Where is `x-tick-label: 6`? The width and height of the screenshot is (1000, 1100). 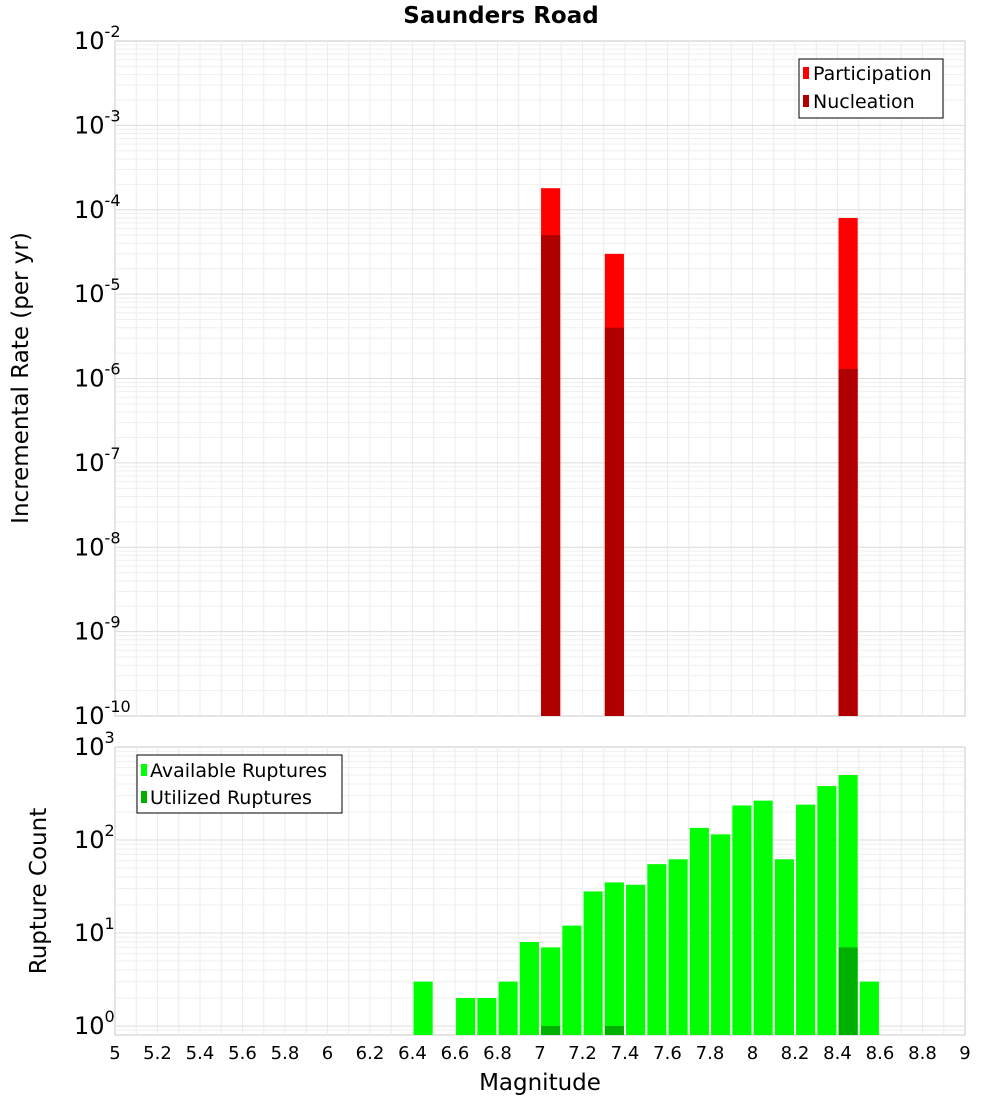
x-tick-label: 6 is located at coordinates (327, 1053).